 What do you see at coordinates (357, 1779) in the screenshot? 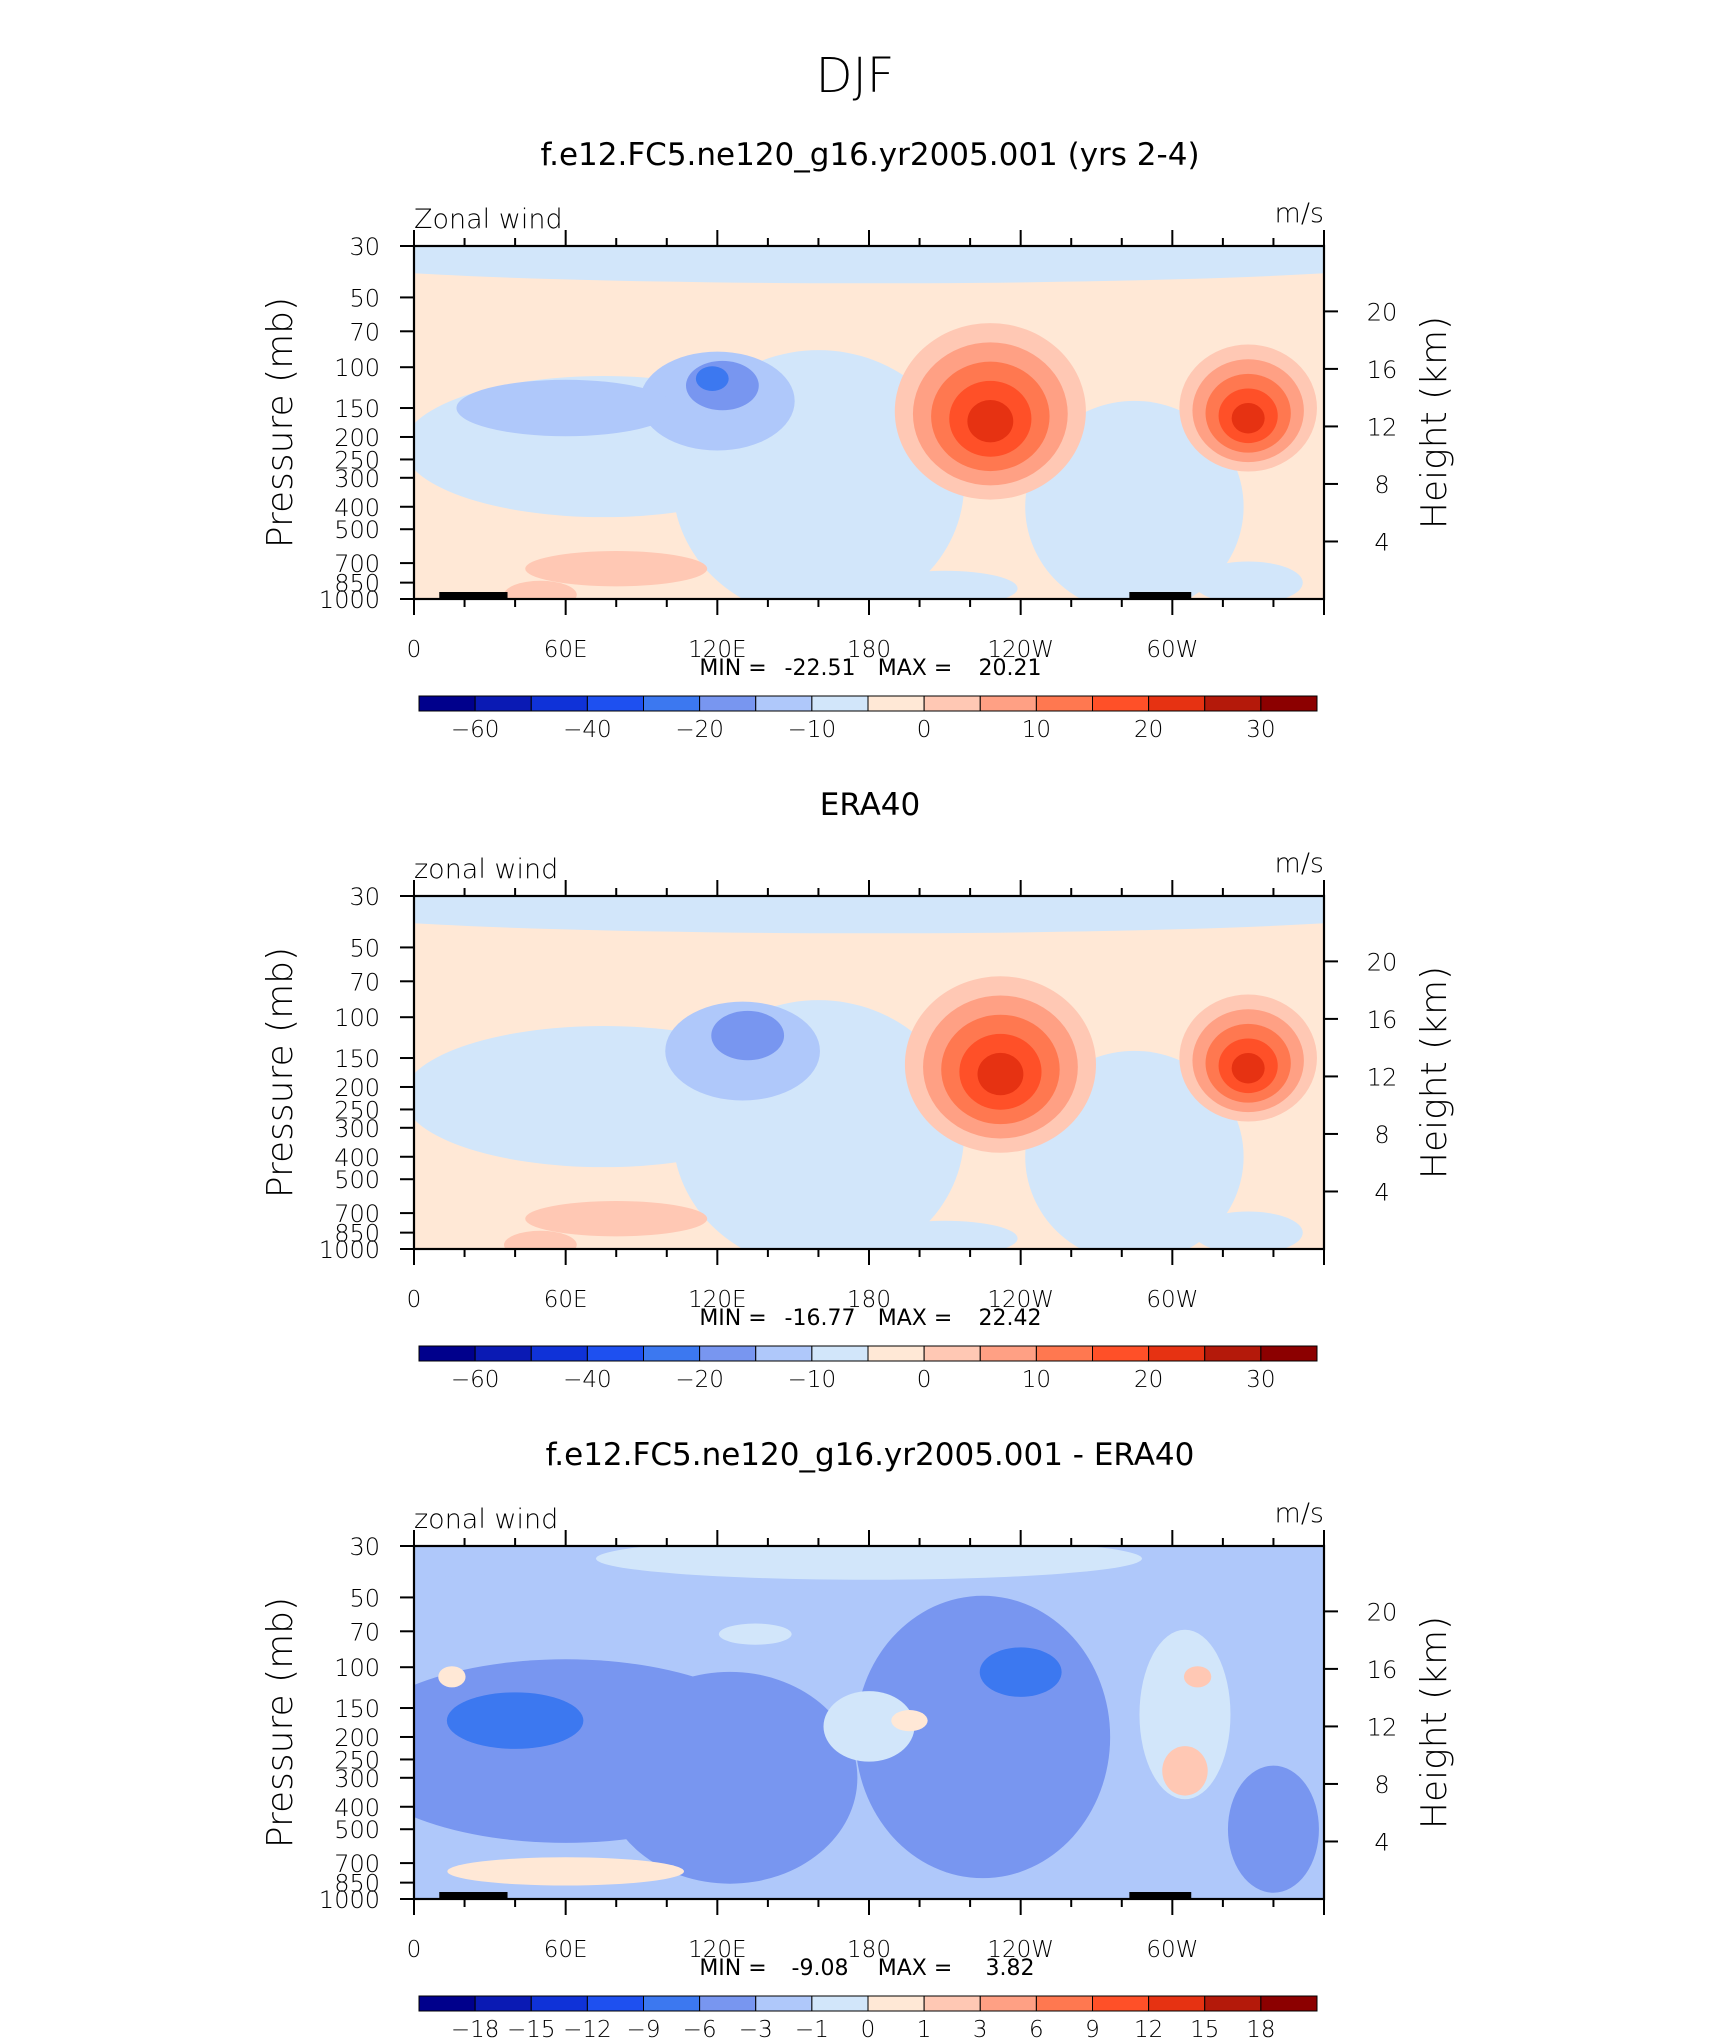
I see `panel-3-y-tick-label: 300` at bounding box center [357, 1779].